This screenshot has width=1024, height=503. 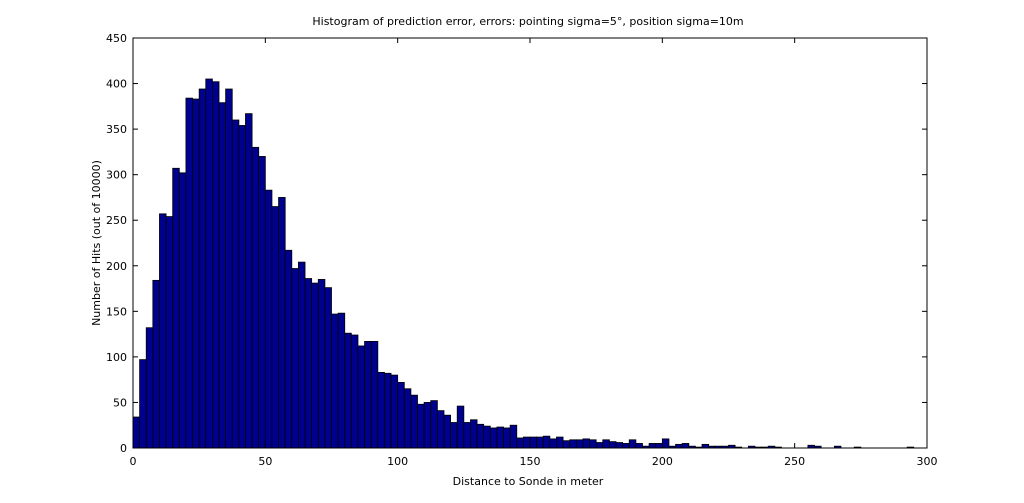 I want to click on y-tick-label: 150, so click(x=116, y=311).